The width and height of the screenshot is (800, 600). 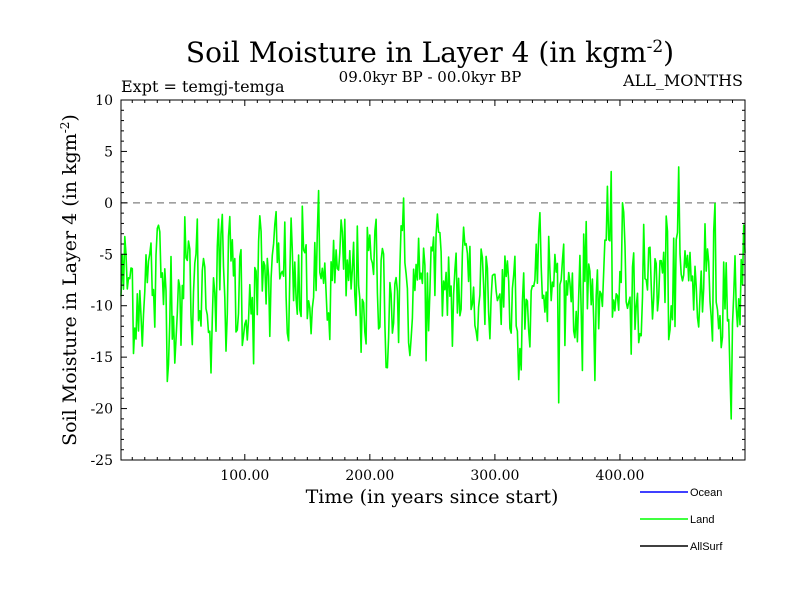 I want to click on y-tick-label: 0, so click(x=108, y=204).